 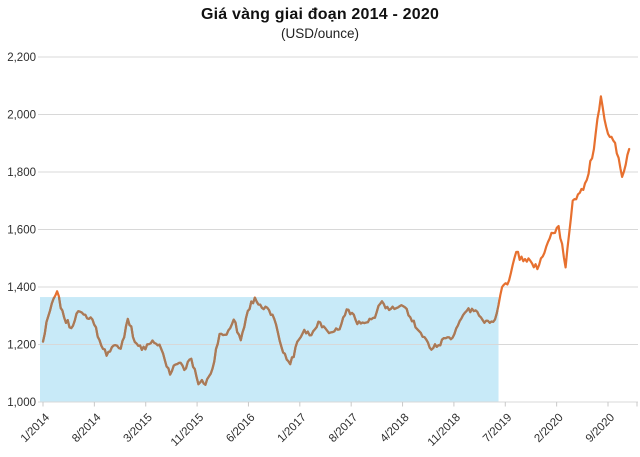 What do you see at coordinates (21, 231) in the screenshot?
I see `y-tick-label: 1,600` at bounding box center [21, 231].